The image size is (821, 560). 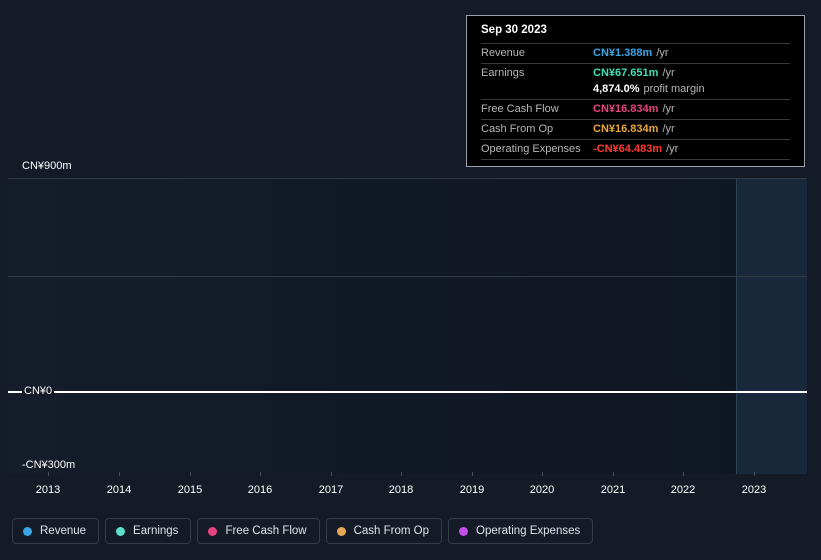 I want to click on zero-baseline, so click(x=407, y=392).